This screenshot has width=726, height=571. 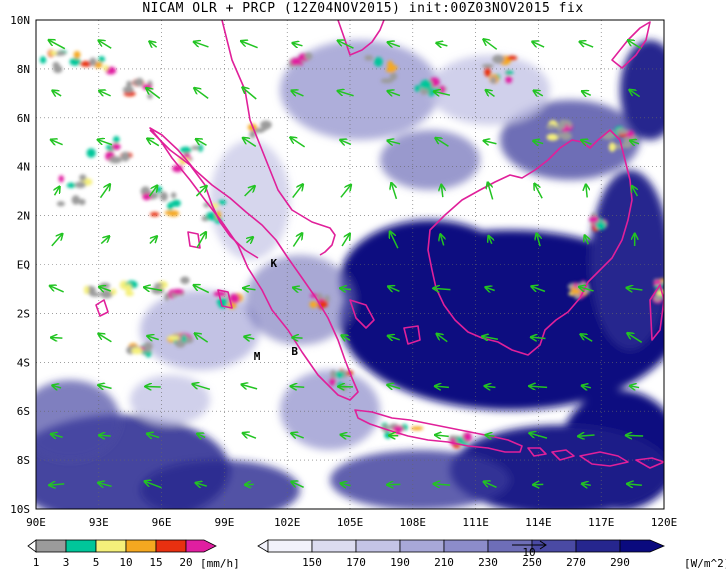 What do you see at coordinates (488, 562) in the screenshot?
I see `olr-level-label: 230` at bounding box center [488, 562].